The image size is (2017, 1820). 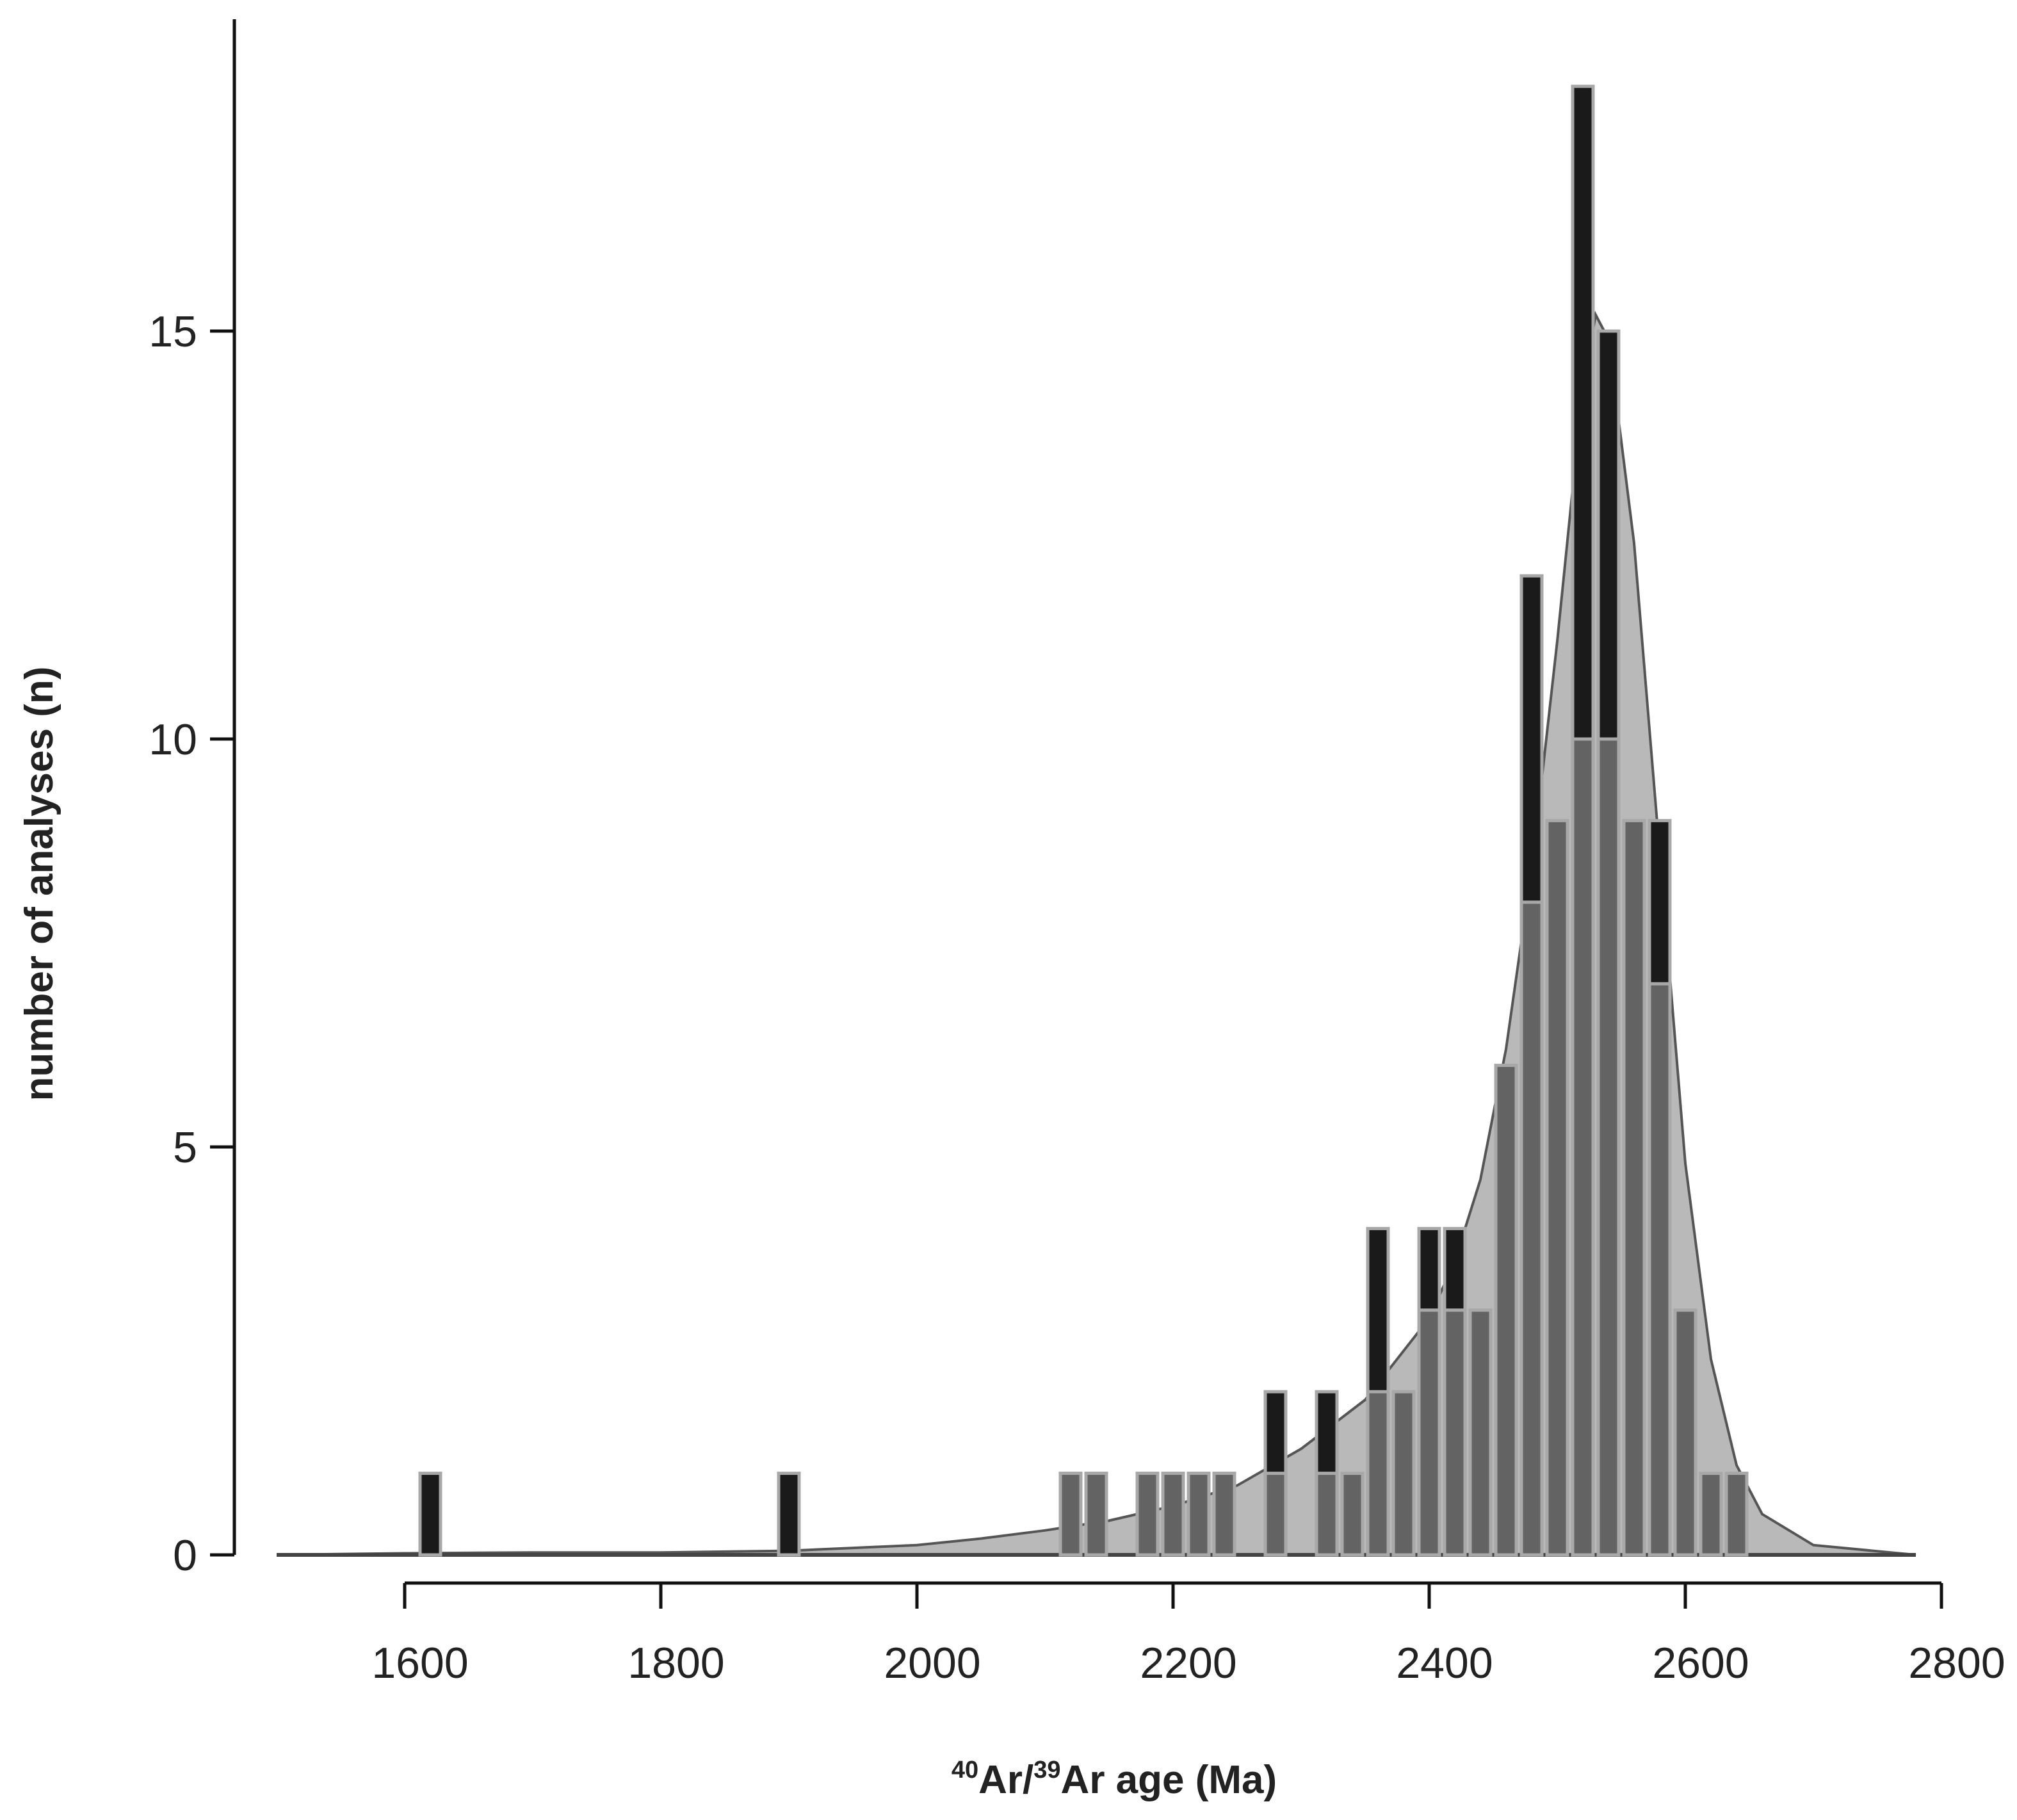 What do you see at coordinates (173, 331) in the screenshot?
I see `y-tick-label-15: 15` at bounding box center [173, 331].